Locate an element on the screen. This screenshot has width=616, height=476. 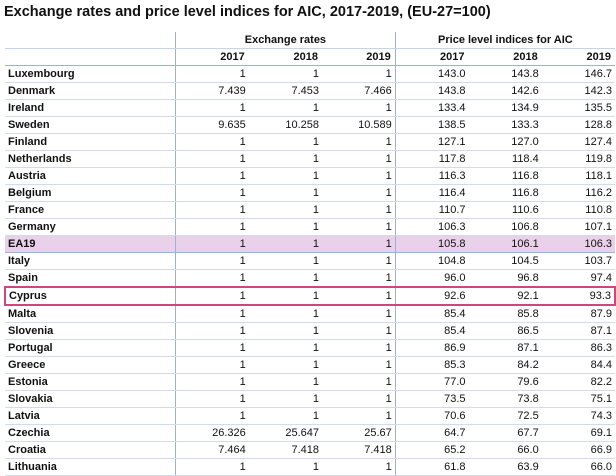
price-index-cell: 86.3 is located at coordinates (578, 348).